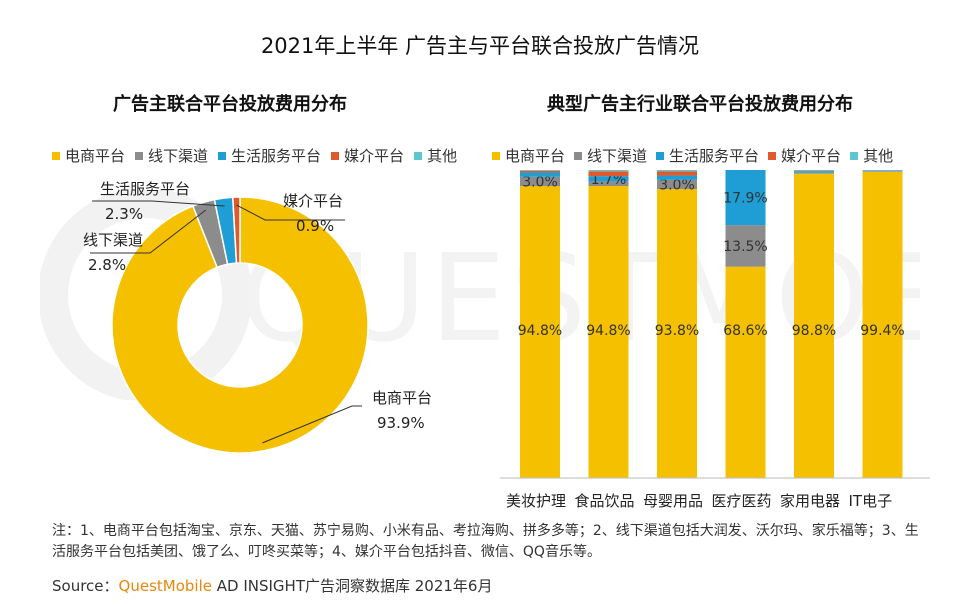  Describe the element at coordinates (882, 331) in the screenshot. I see `bar-value-label: 99.4%` at that location.